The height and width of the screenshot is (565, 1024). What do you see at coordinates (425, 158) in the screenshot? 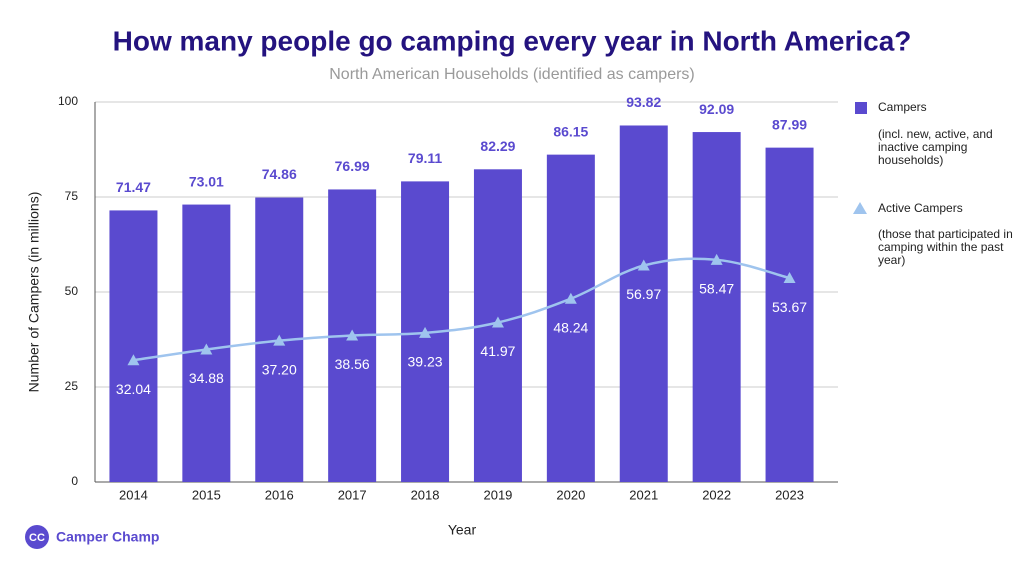
I see `bar-value-label: 79.11` at bounding box center [425, 158].